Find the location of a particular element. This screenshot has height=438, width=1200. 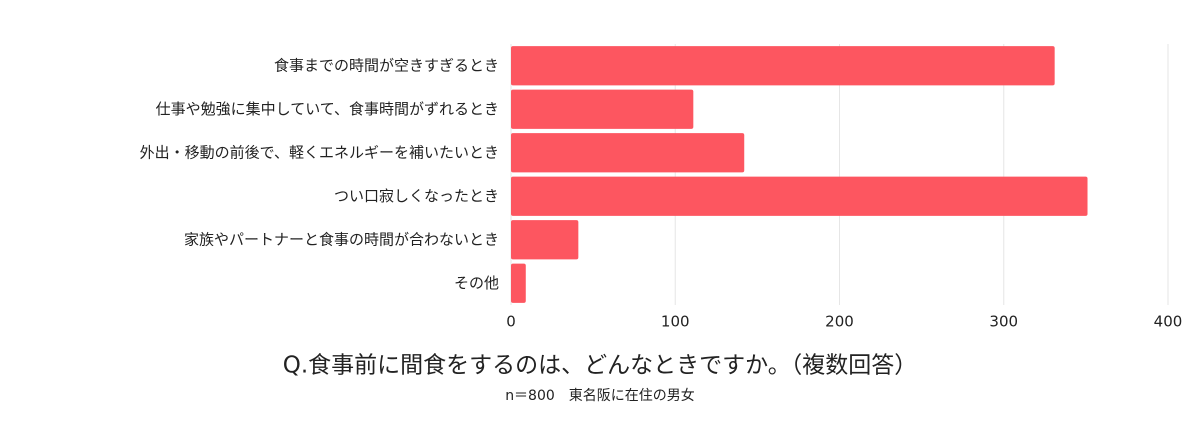

y-tick-label: その他 is located at coordinates (476, 283).